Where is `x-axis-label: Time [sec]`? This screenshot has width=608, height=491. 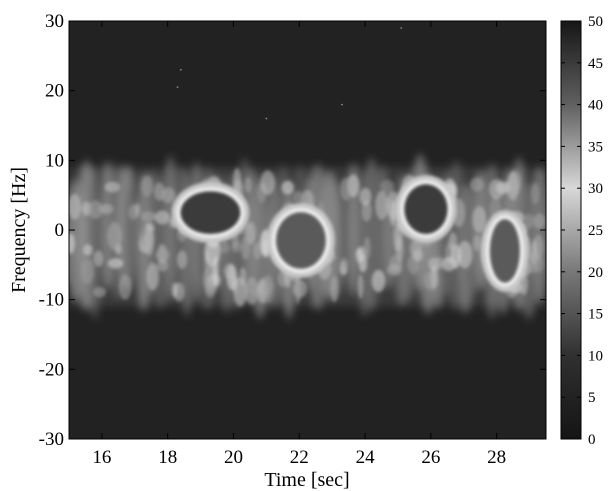
x-axis-label: Time [sec] is located at coordinates (306, 480).